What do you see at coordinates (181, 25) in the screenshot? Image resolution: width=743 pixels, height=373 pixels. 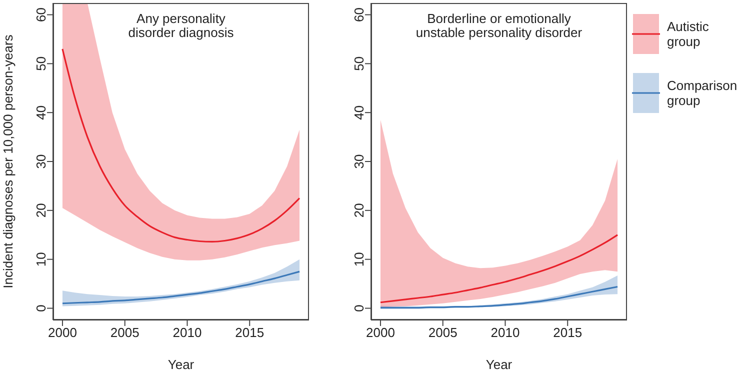 I see `text: Any personality disorder diagnosis` at bounding box center [181, 25].